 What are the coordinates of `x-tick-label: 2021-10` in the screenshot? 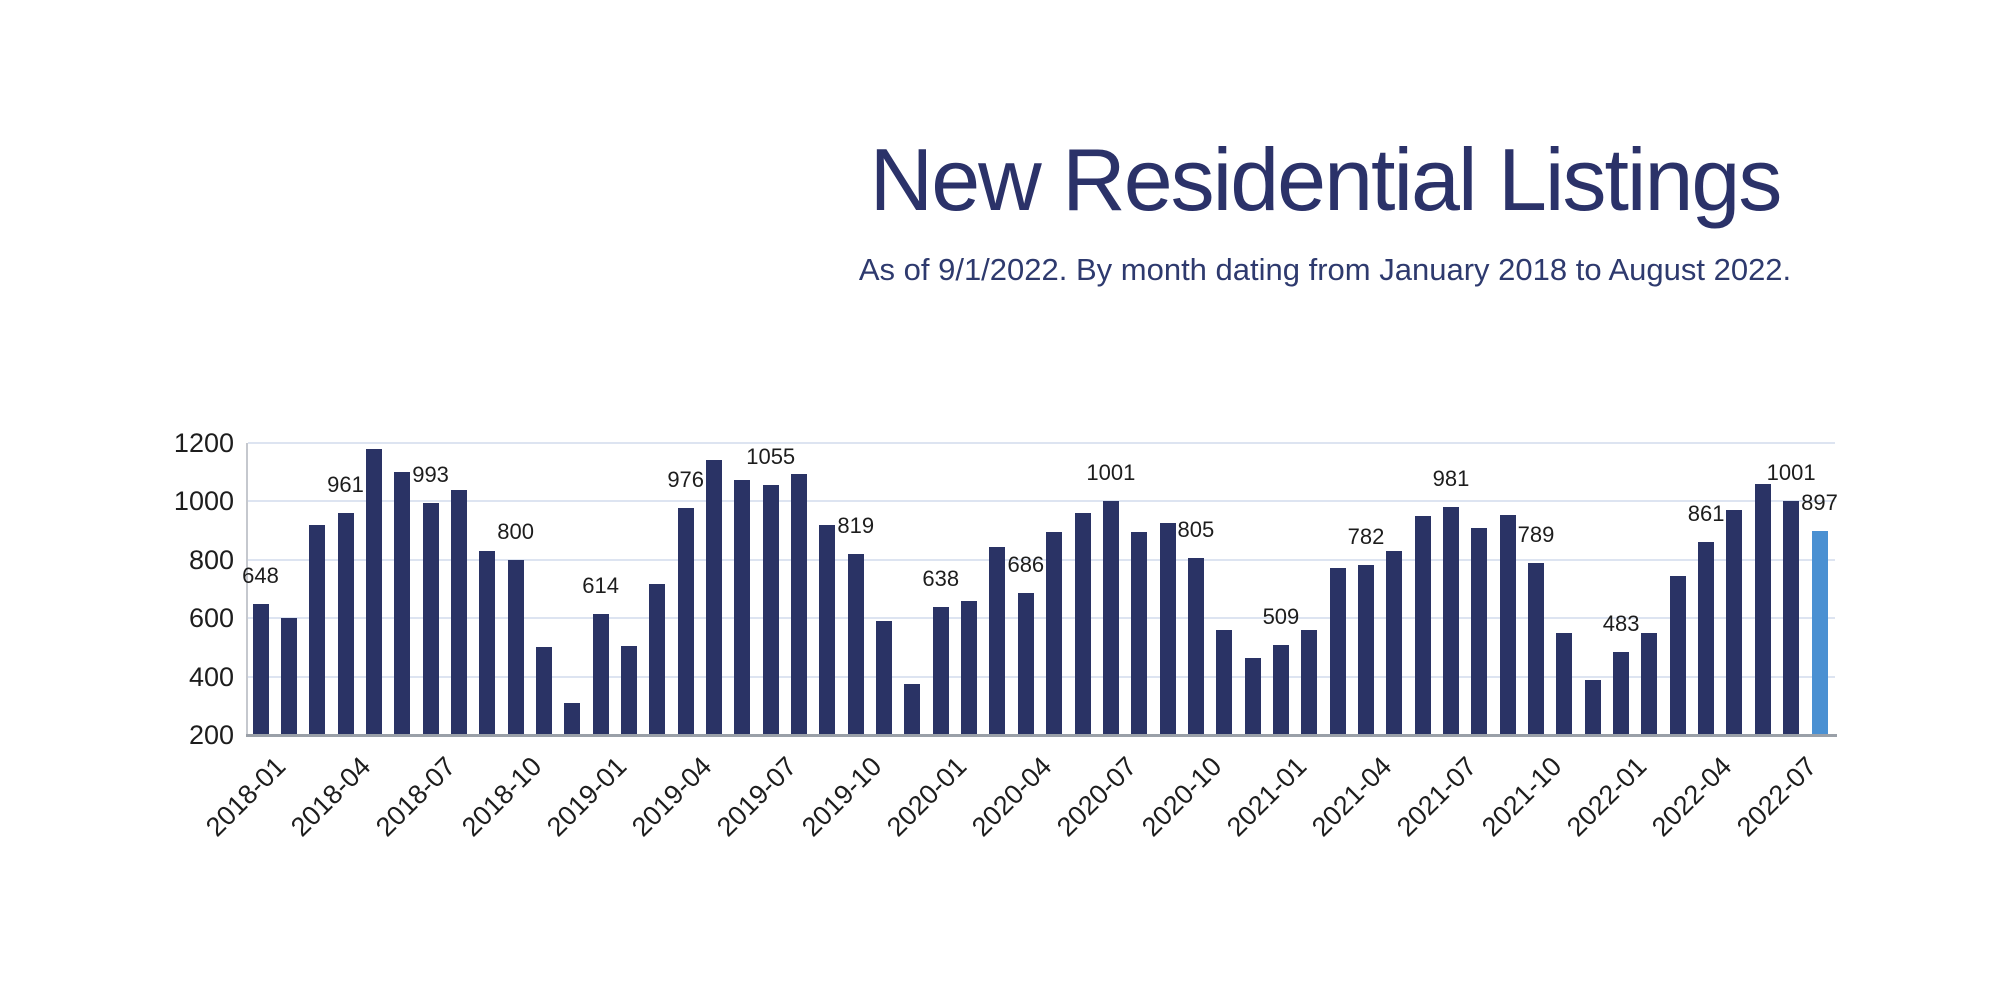 It's located at (1521, 797).